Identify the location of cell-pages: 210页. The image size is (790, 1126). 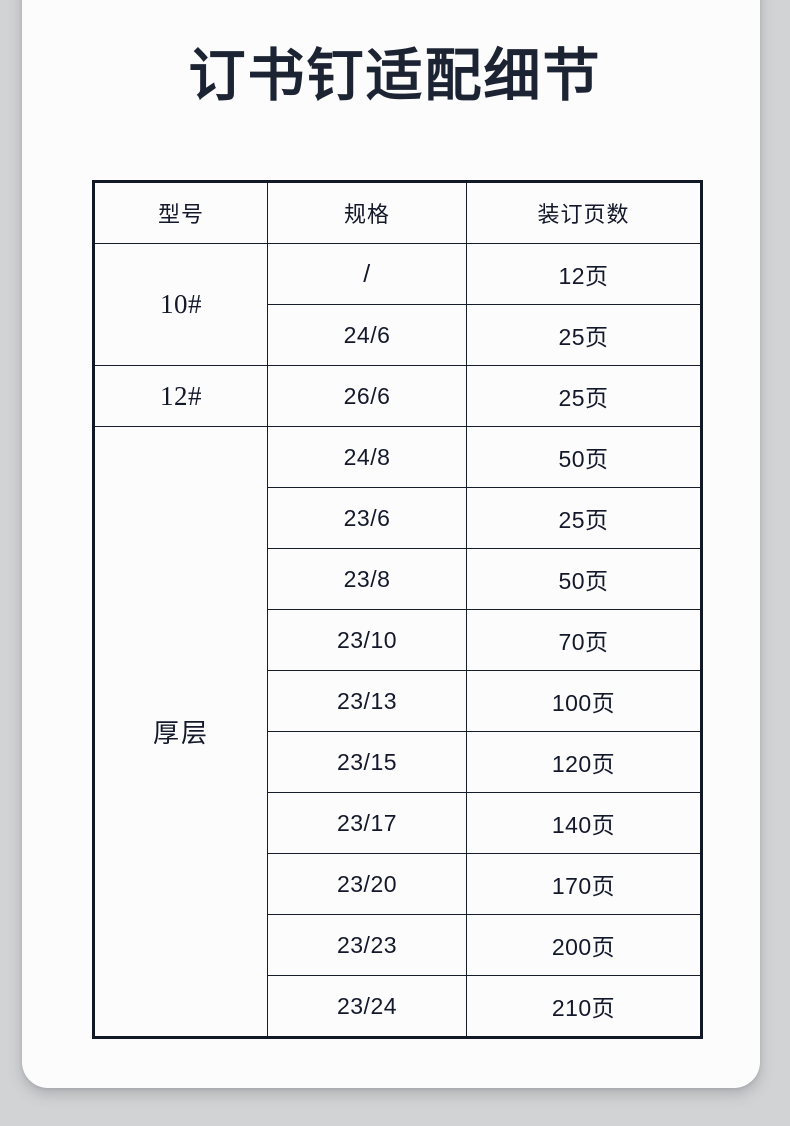
(584, 1006).